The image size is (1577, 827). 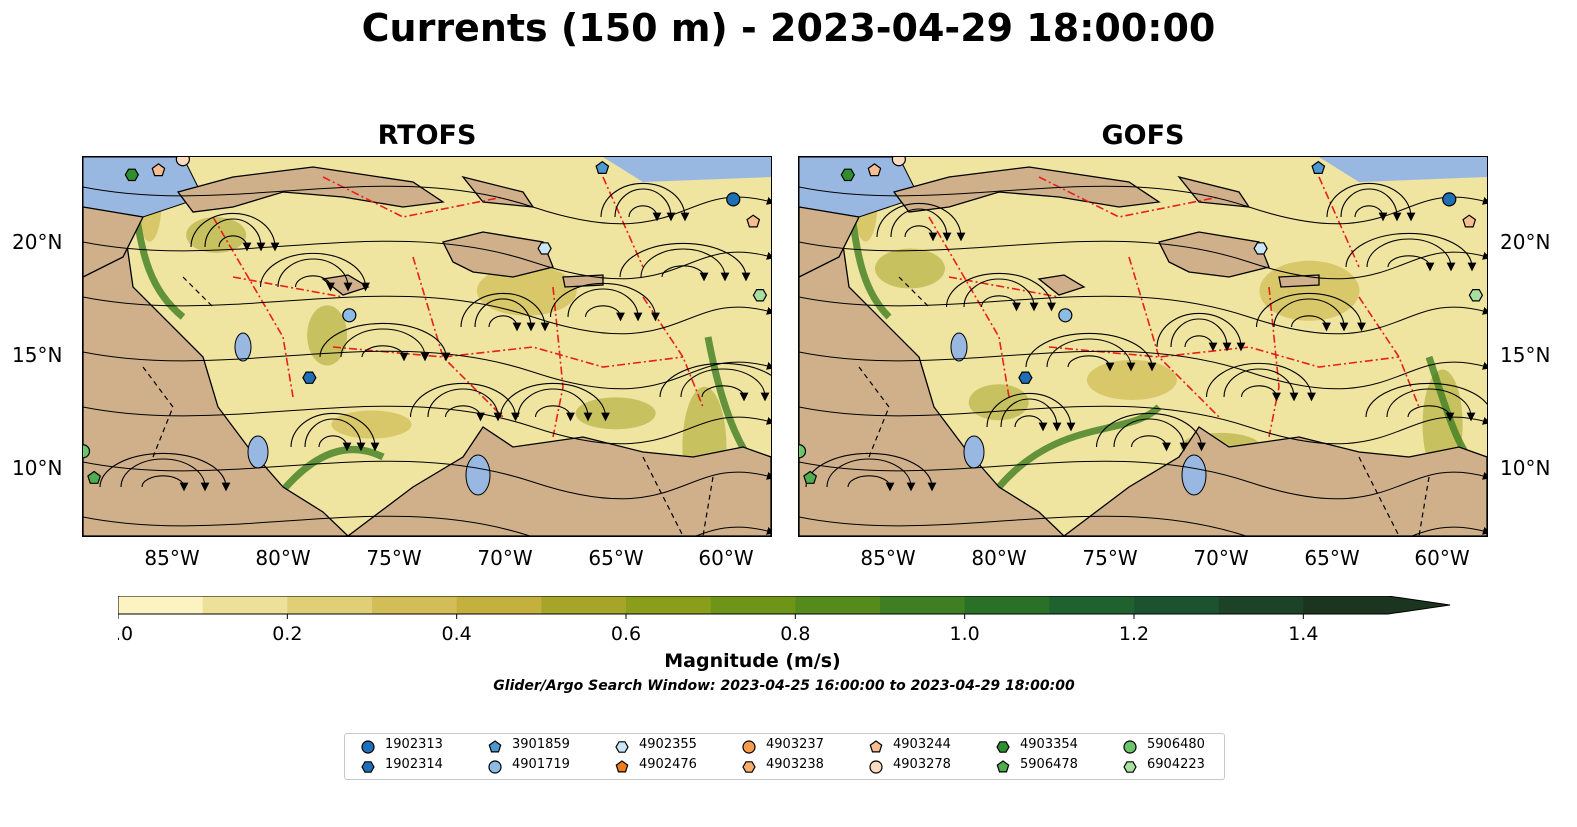 What do you see at coordinates (414, 744) in the screenshot?
I see `legend-label: 1902313` at bounding box center [414, 744].